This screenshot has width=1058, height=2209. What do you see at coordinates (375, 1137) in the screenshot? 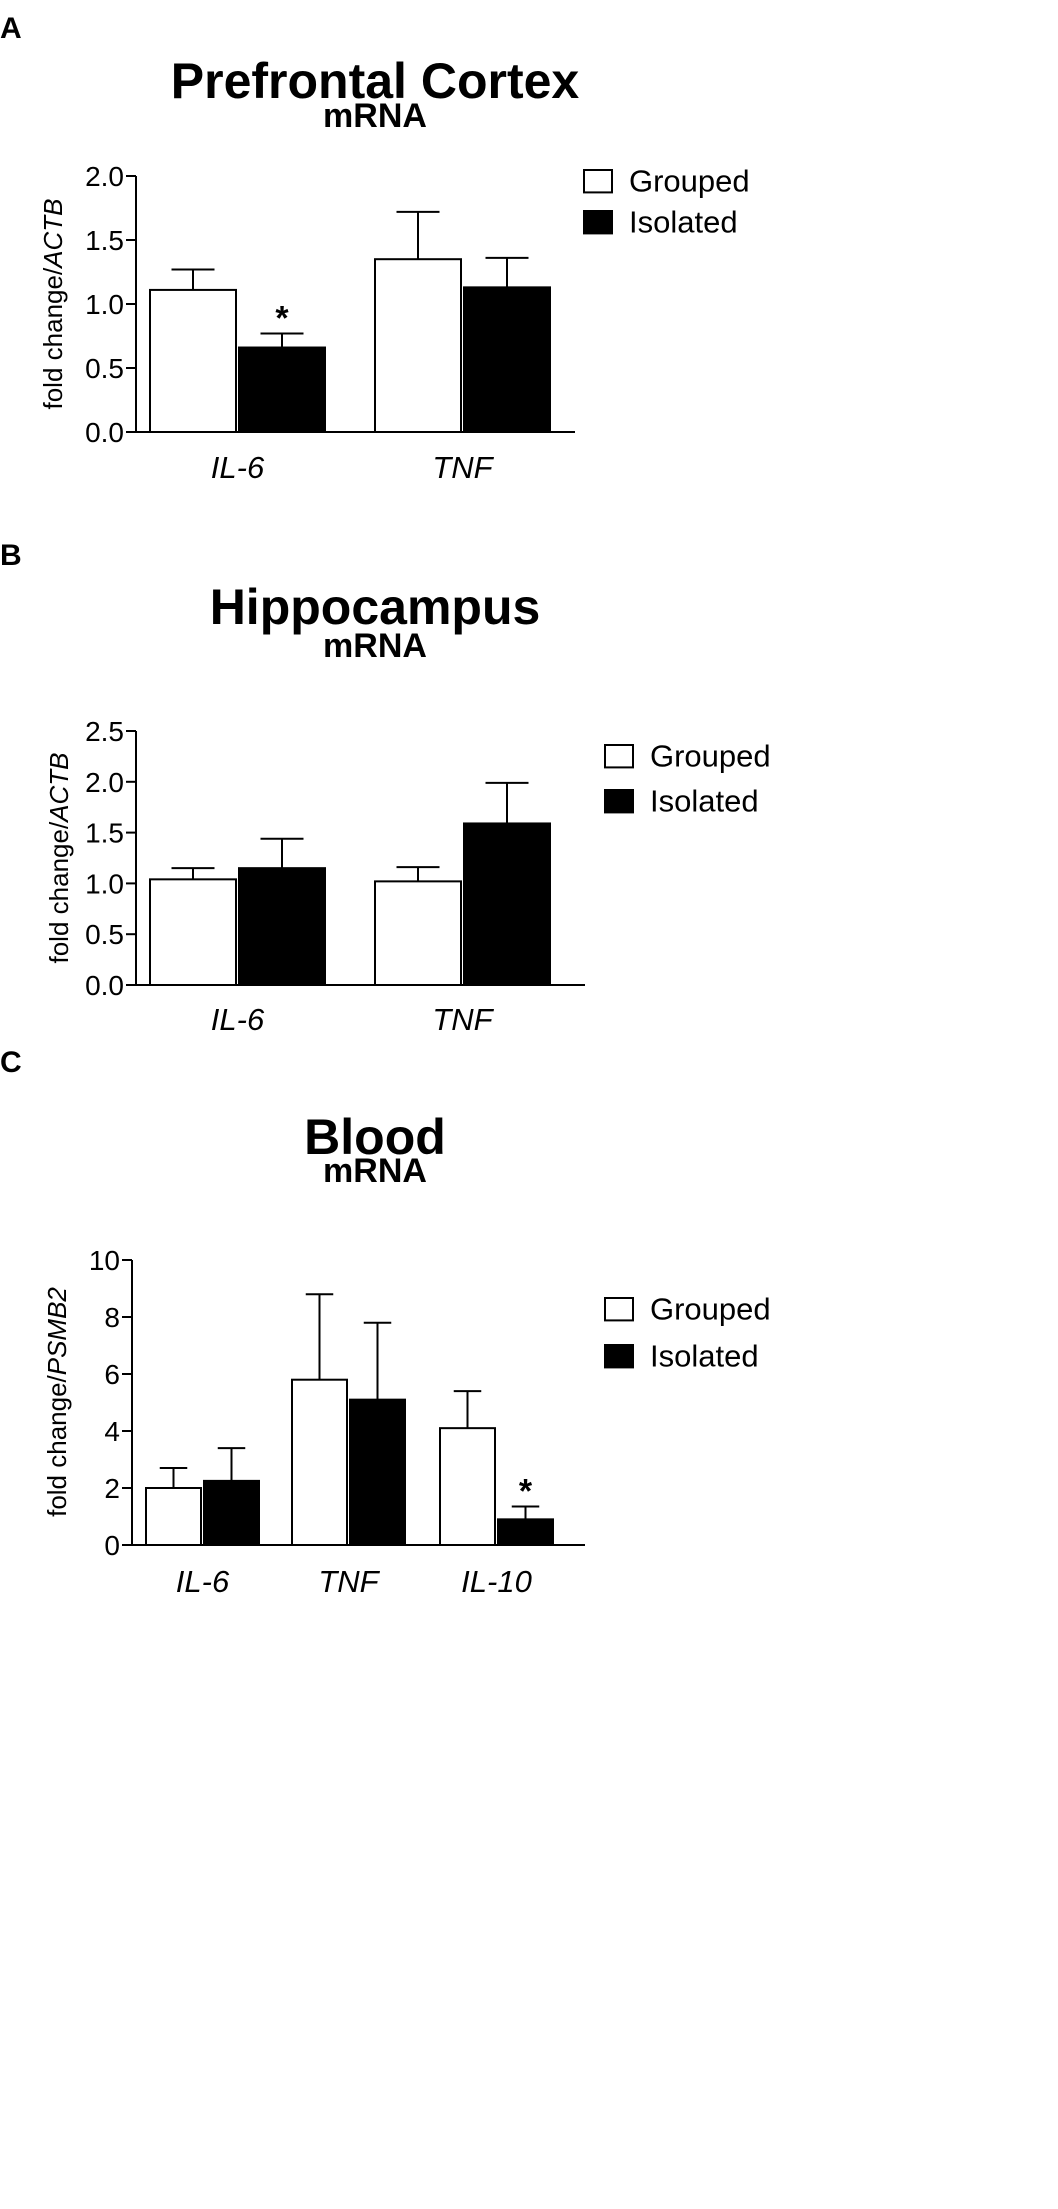
I see `chart-title: Blood` at bounding box center [375, 1137].